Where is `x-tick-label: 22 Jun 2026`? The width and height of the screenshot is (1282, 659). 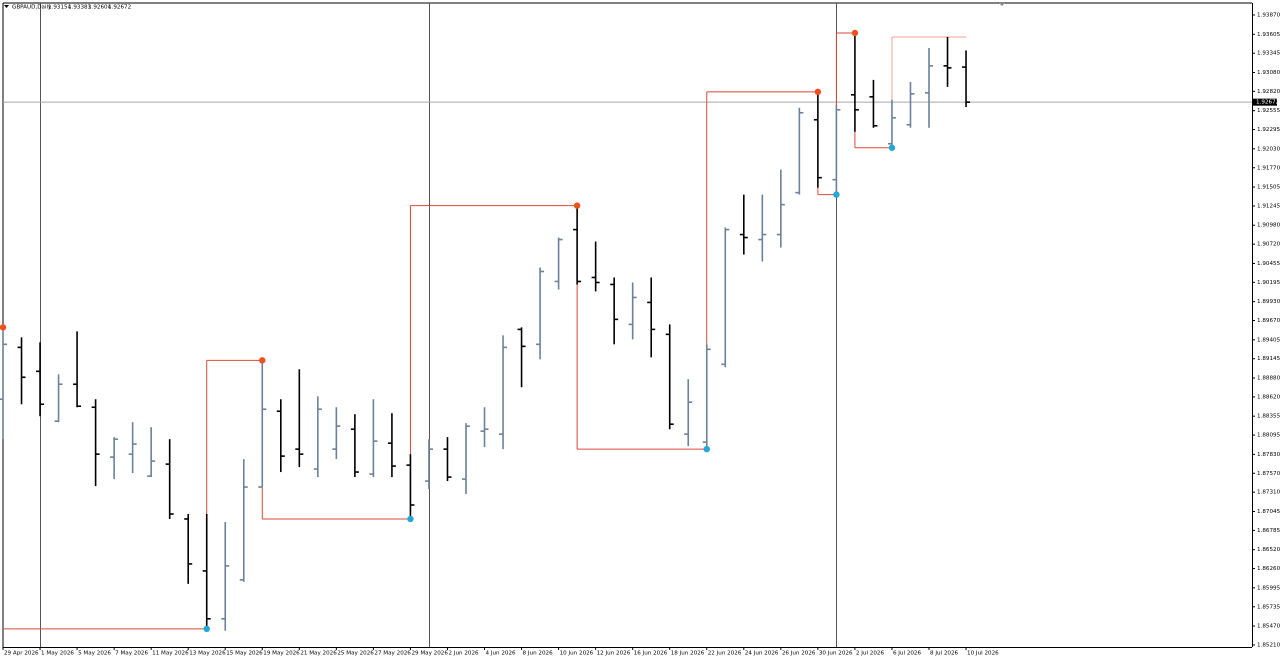
x-tick-label: 22 Jun 2026 is located at coordinates (725, 654).